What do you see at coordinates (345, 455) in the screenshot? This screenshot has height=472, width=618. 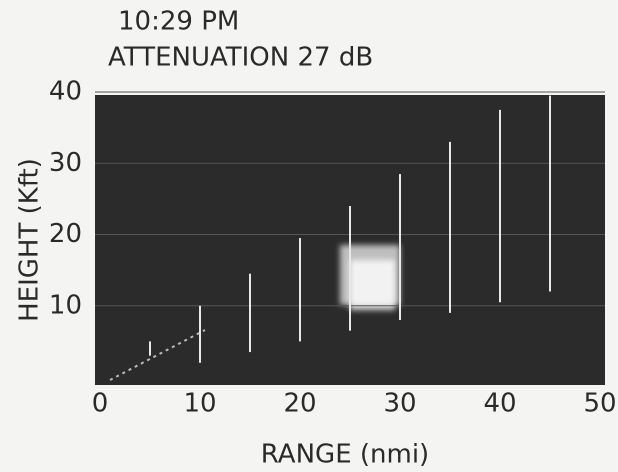 I see `x-axis-label: RANGE (nmi)` at bounding box center [345, 455].